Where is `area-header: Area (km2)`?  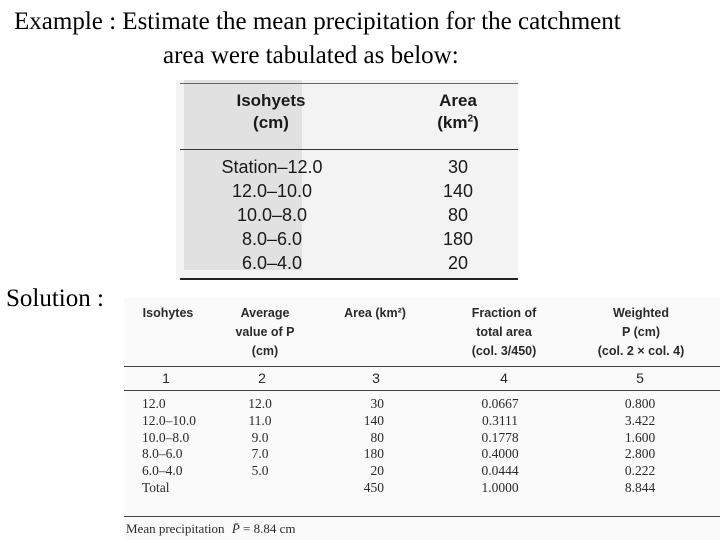 area-header: Area (km2) is located at coordinates (458, 111).